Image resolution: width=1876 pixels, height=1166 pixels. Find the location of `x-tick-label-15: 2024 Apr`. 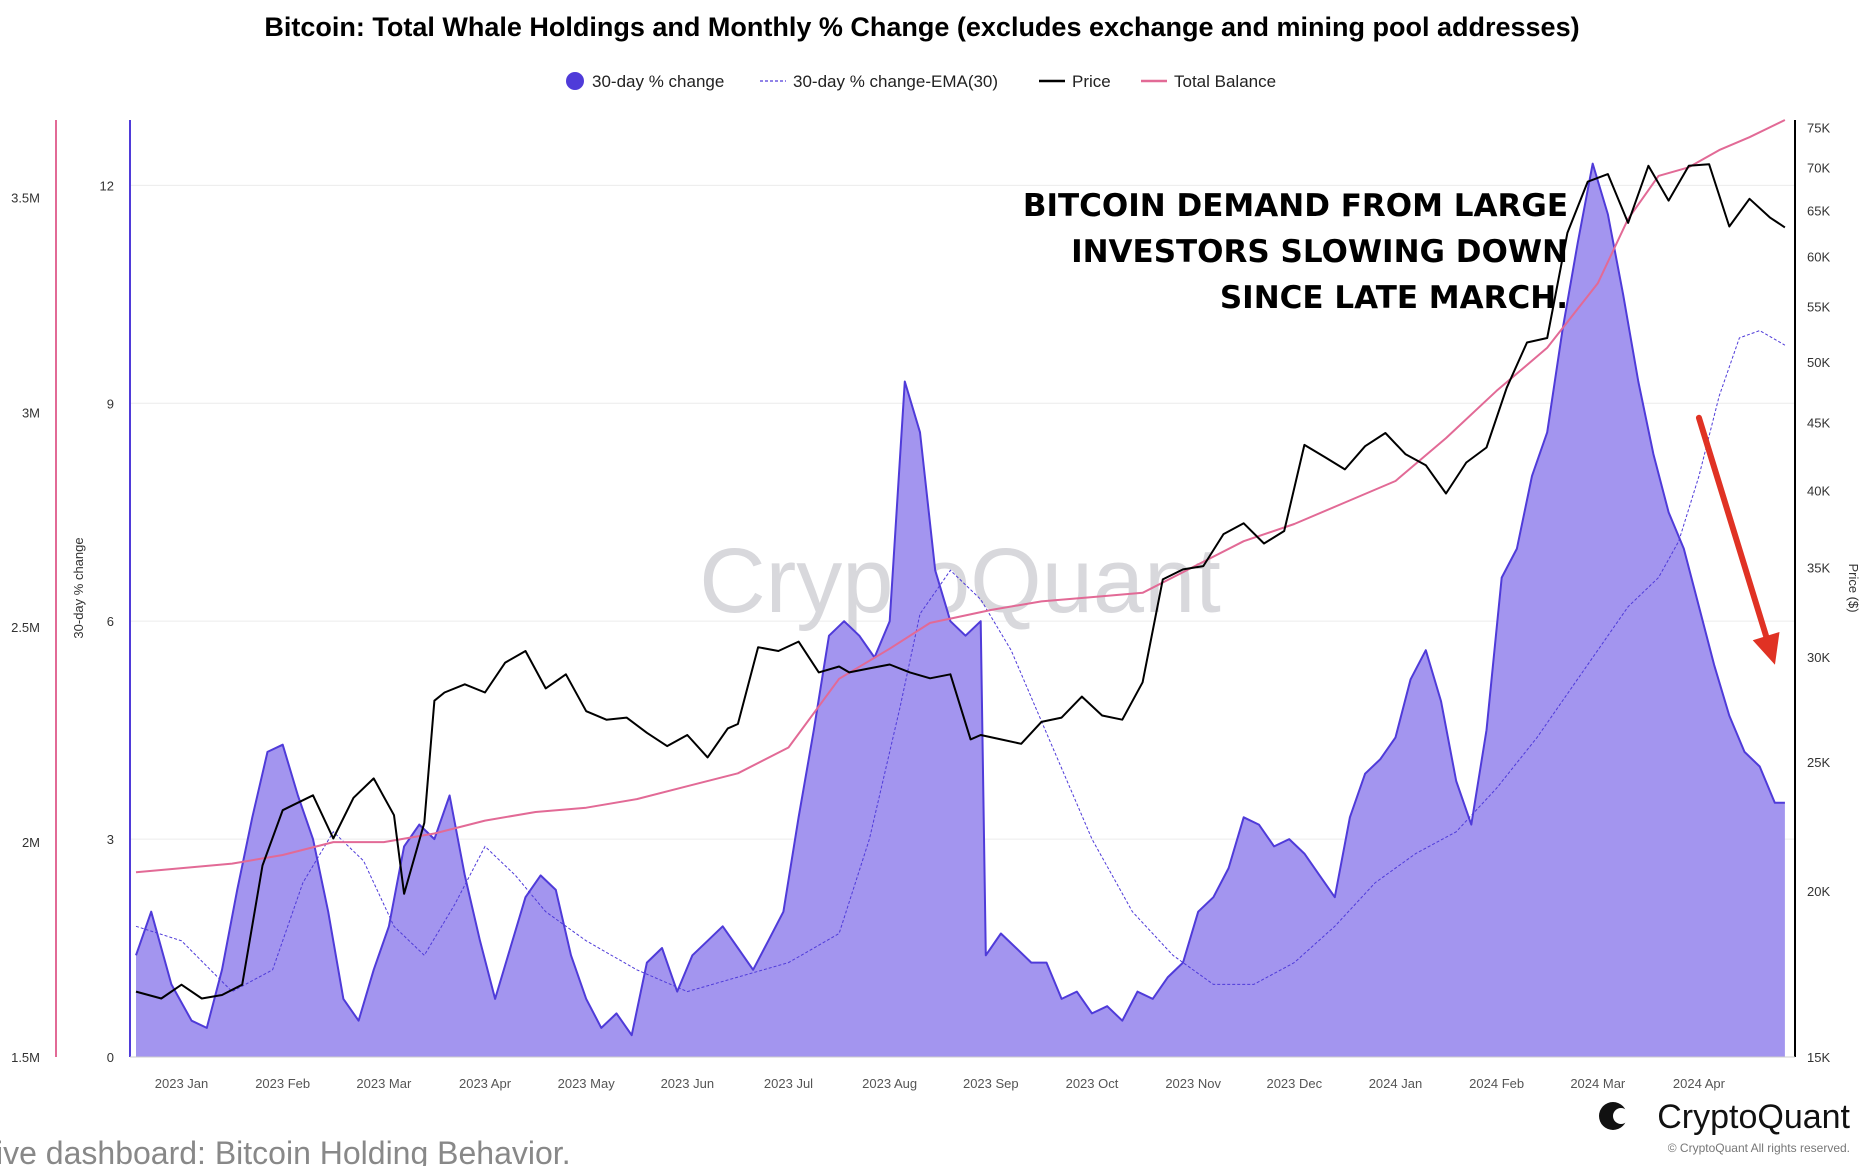

x-tick-label-15: 2024 Apr is located at coordinates (1699, 1083).